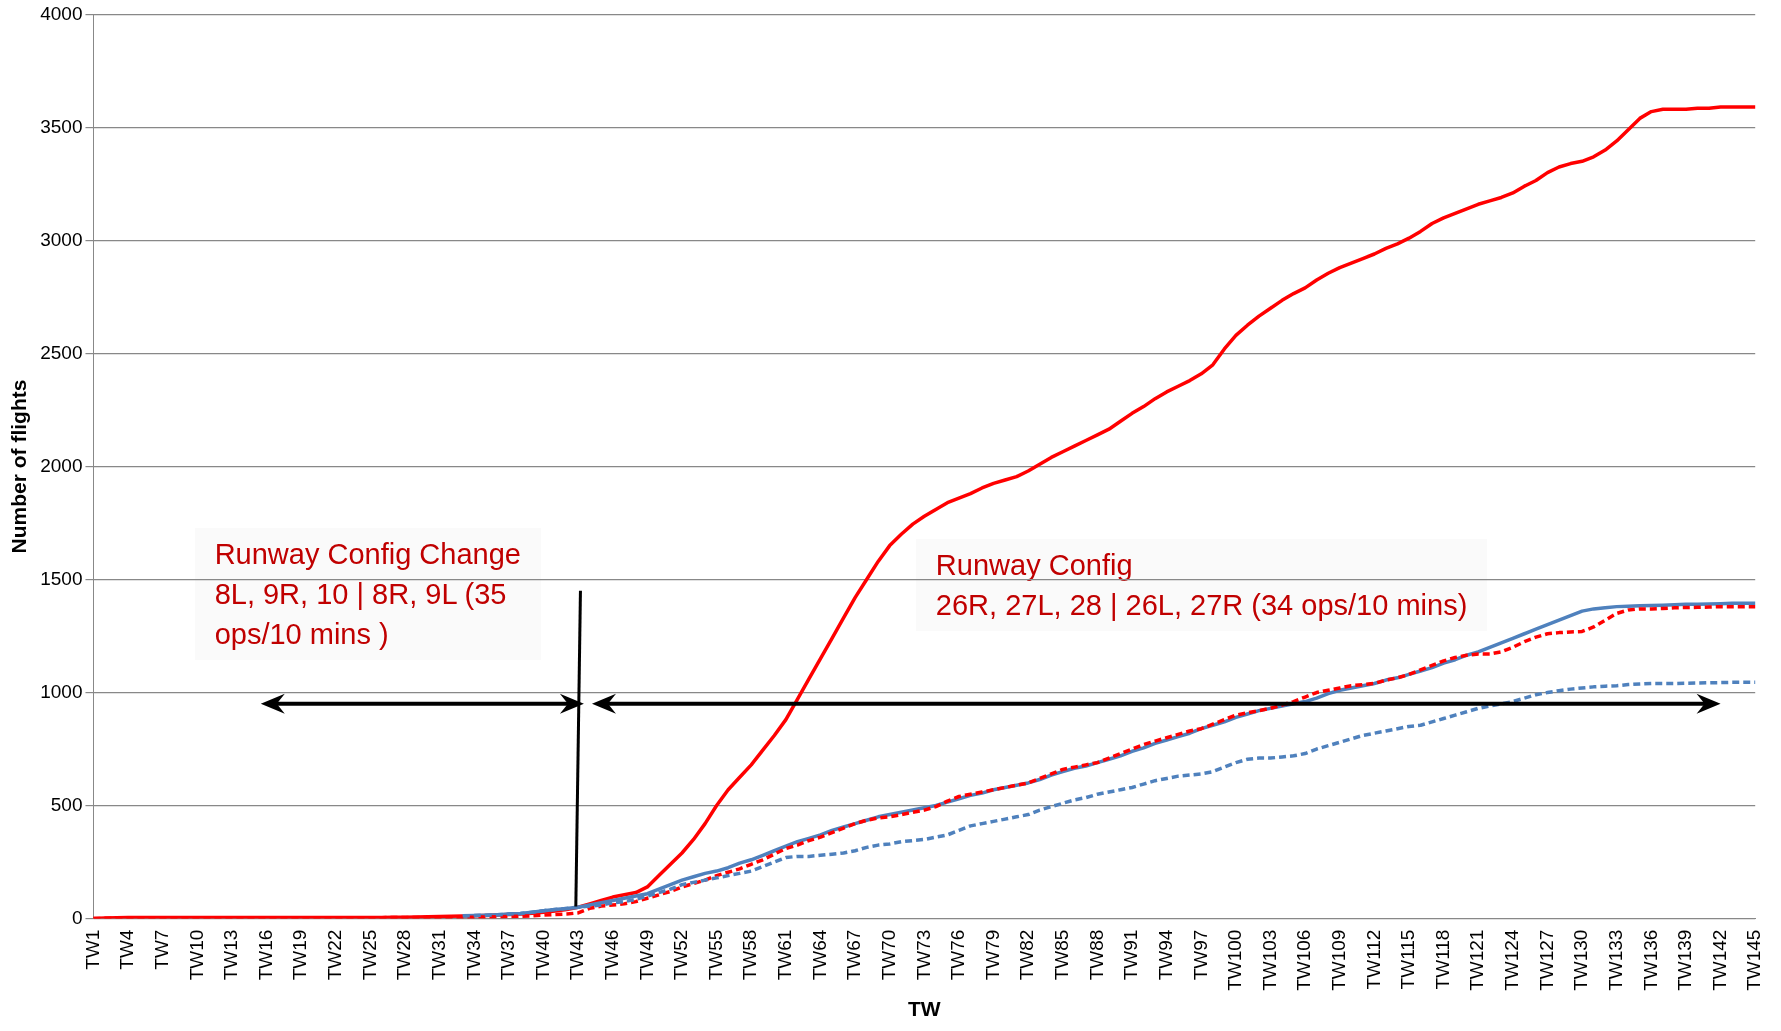  I want to click on x-tick-label: TW94, so click(1165, 955).